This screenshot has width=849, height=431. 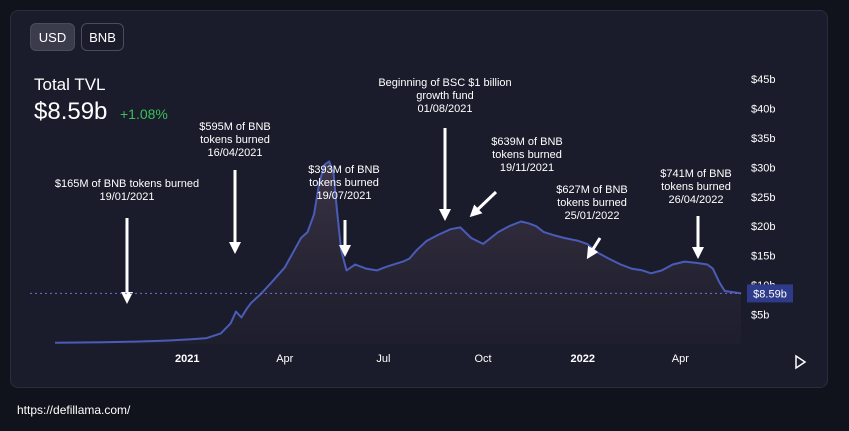 What do you see at coordinates (583, 359) in the screenshot?
I see `x-tick-label: 2022` at bounding box center [583, 359].